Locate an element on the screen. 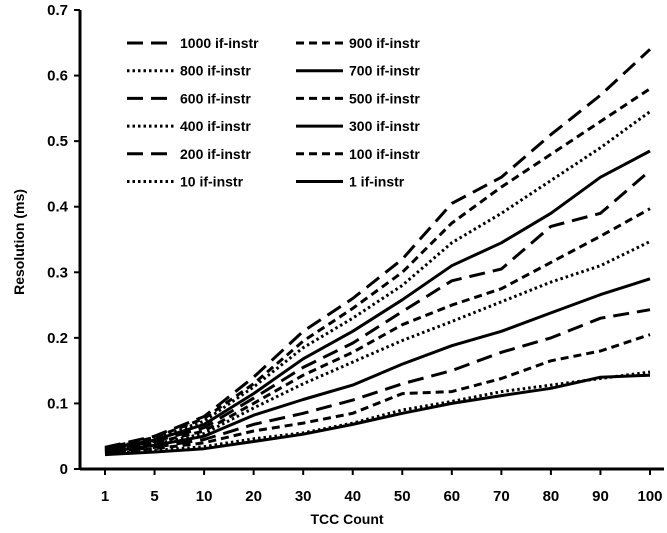  y-tick-label: 0.1 is located at coordinates (57, 403).